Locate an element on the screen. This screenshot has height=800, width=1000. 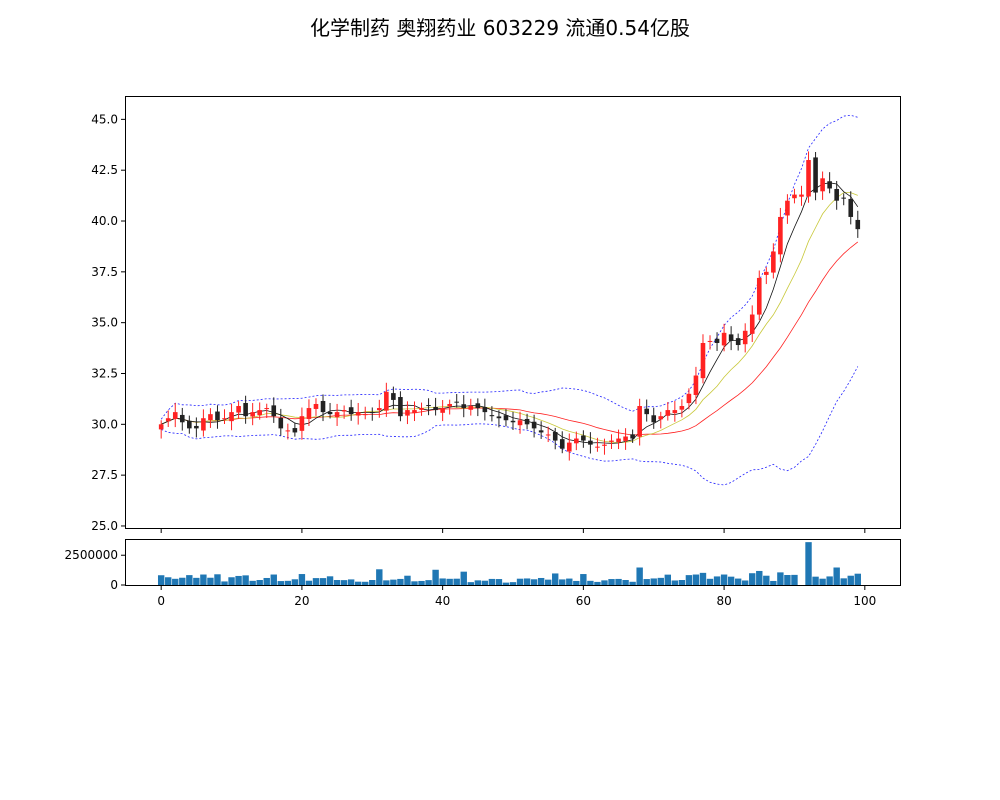
x-tick-label: 60 is located at coordinates (583, 601).